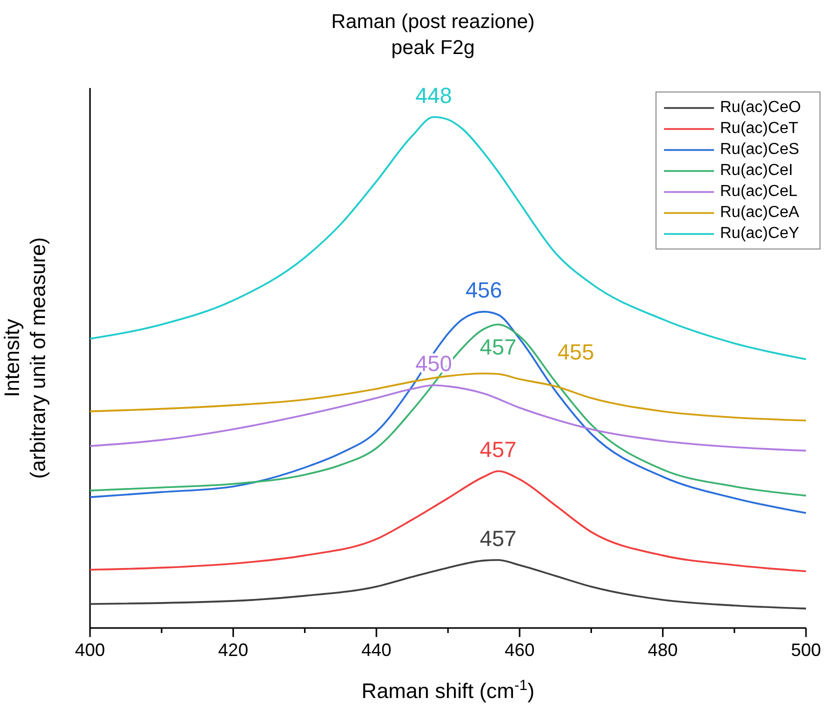 The image size is (828, 716). I want to click on x-tick-label: 460, so click(519, 650).